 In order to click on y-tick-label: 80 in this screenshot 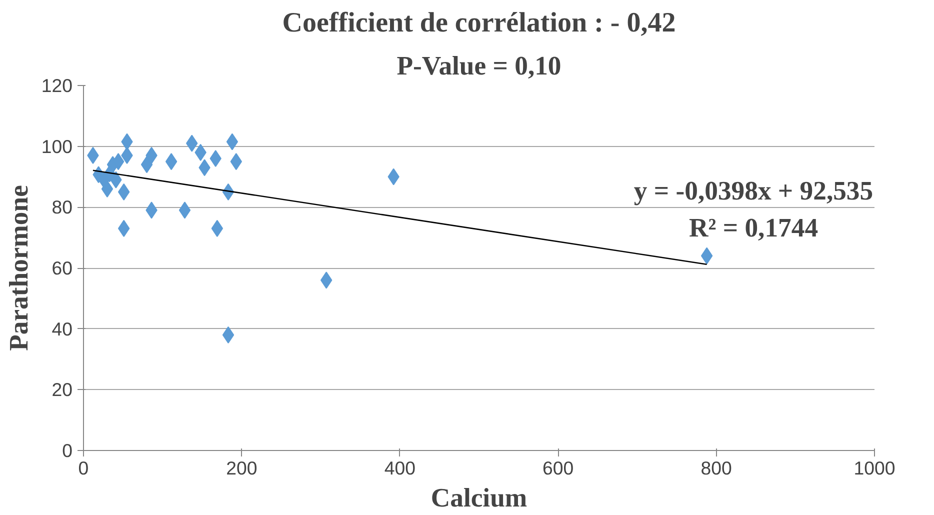, I will do `click(62, 207)`.